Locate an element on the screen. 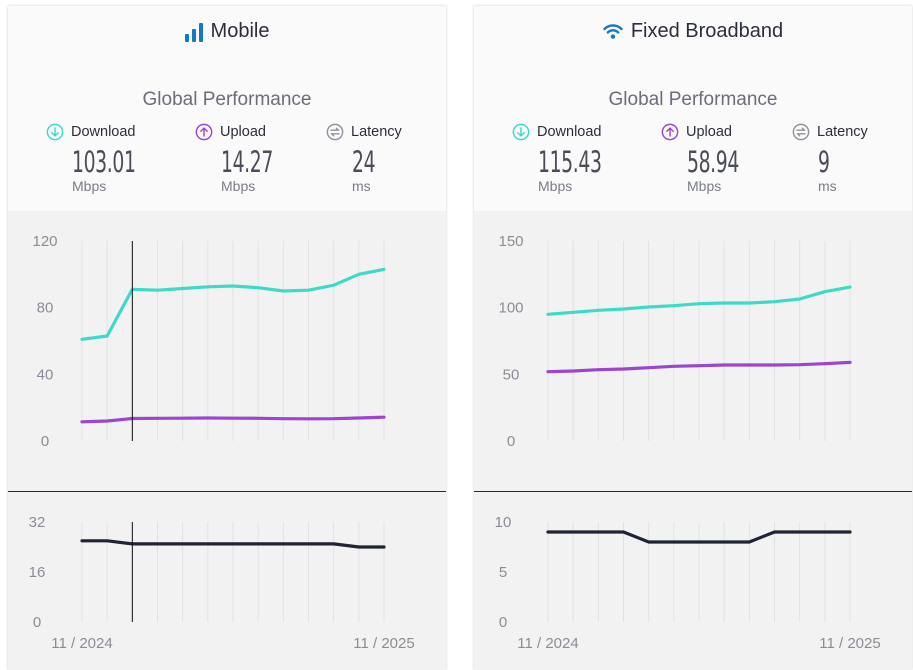 The height and width of the screenshot is (670, 913). mobile-latency-chart: 32 16 0 11 / 2024 11 / 2025 is located at coordinates (227, 581).